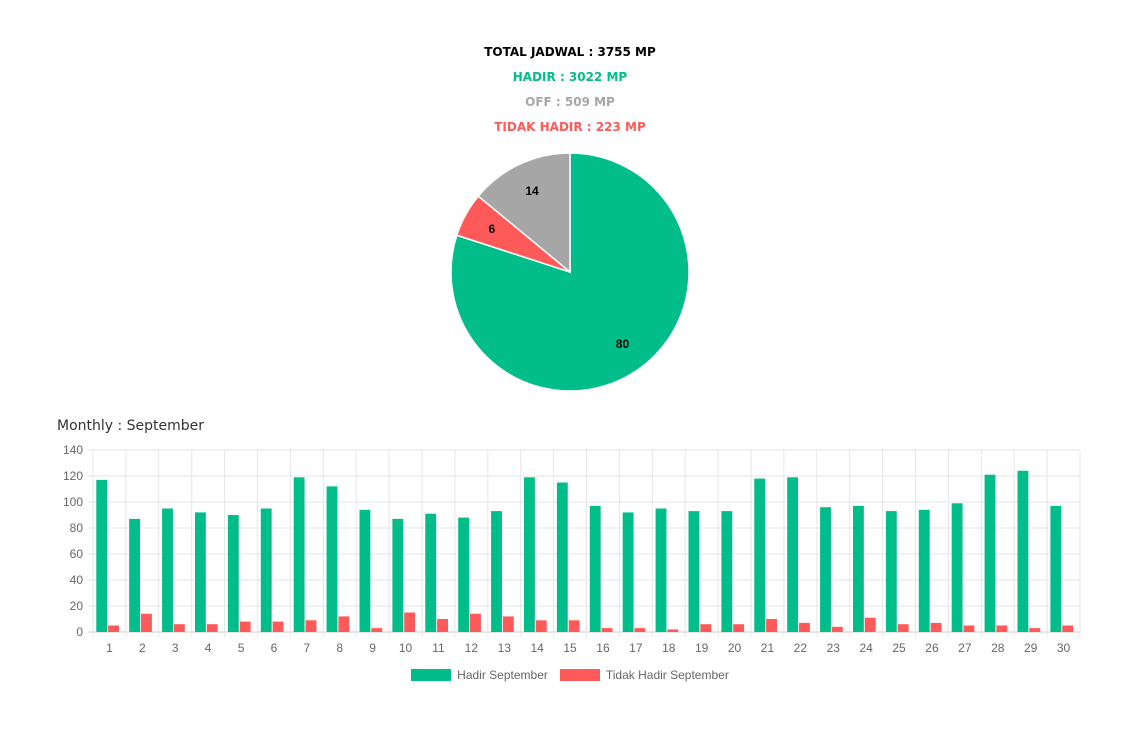  I want to click on absent-label: TIDAK HADIR : 223 MP, so click(570, 127).